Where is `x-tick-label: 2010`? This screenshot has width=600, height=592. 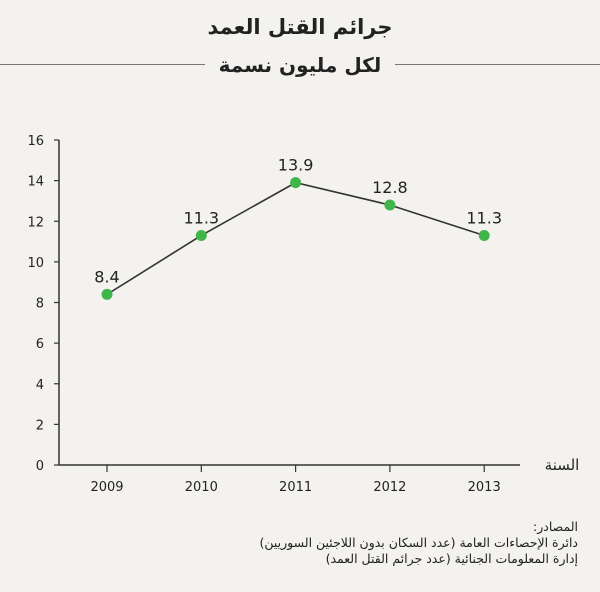
x-tick-label: 2010 is located at coordinates (201, 487).